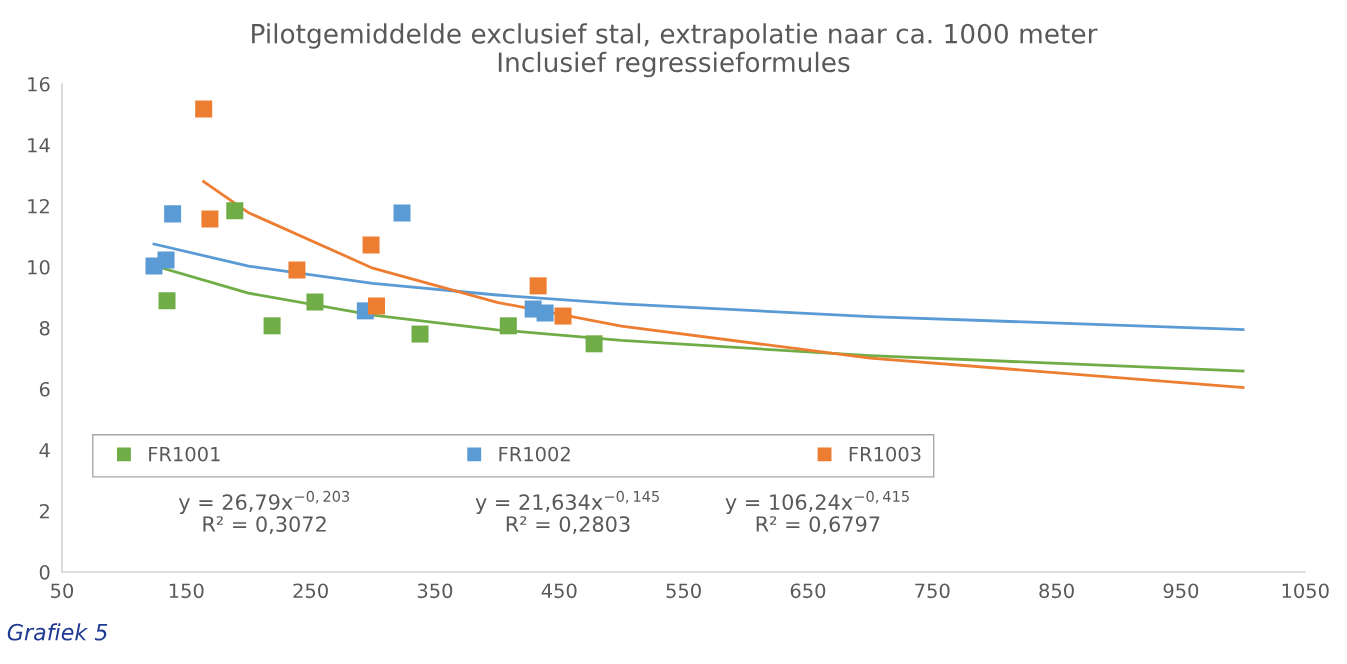 The height and width of the screenshot is (664, 1347). What do you see at coordinates (1181, 591) in the screenshot?
I see `x-tick-label: 950` at bounding box center [1181, 591].